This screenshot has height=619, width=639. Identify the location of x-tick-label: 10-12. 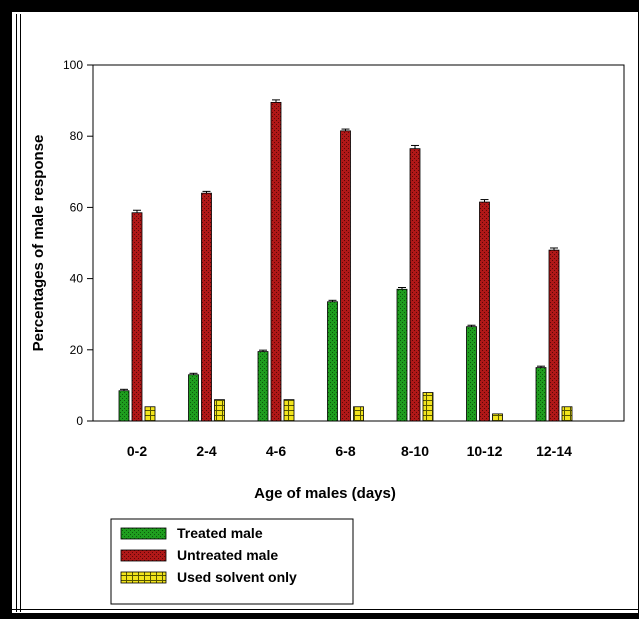
(485, 451).